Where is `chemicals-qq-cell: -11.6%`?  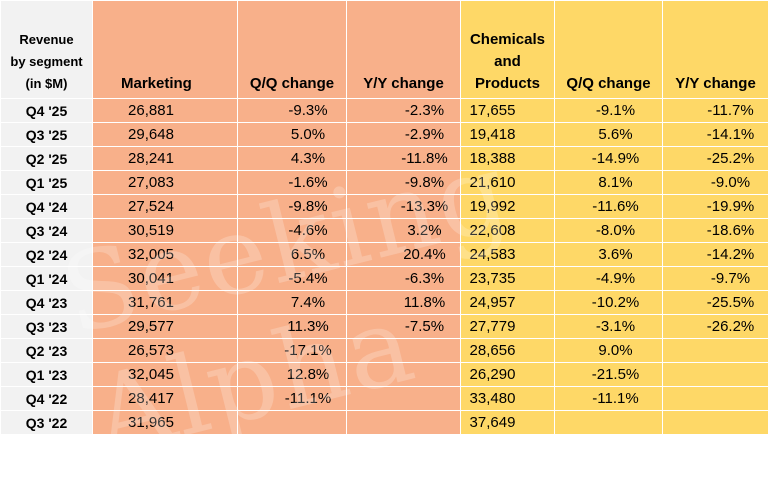
chemicals-qq-cell: -11.6% is located at coordinates (609, 207).